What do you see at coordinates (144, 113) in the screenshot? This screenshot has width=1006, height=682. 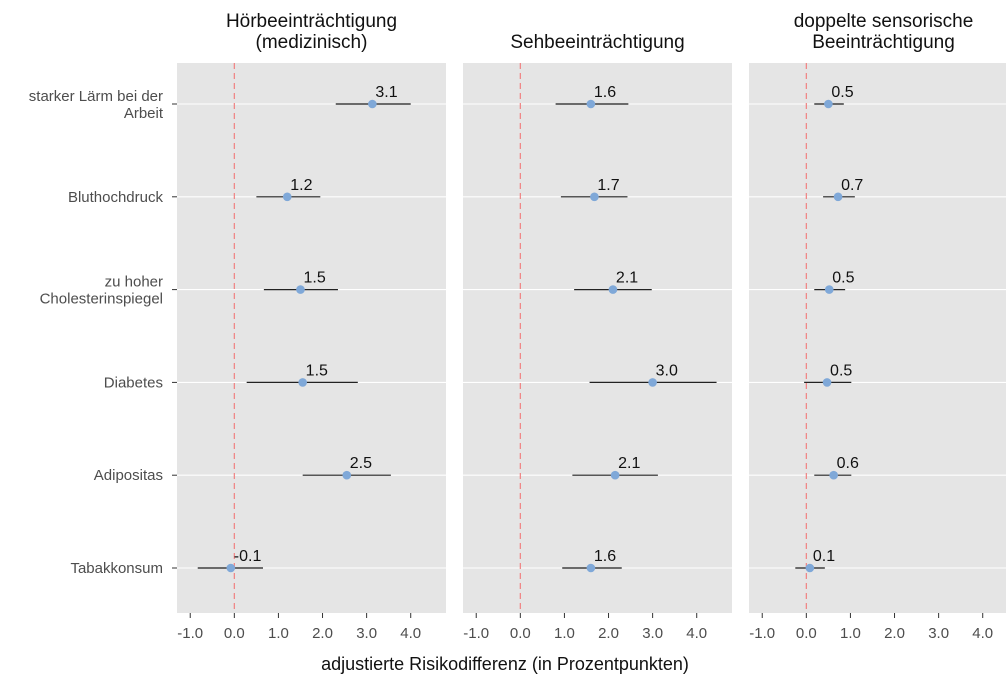 I see `category-label: Arbeit` at bounding box center [144, 113].